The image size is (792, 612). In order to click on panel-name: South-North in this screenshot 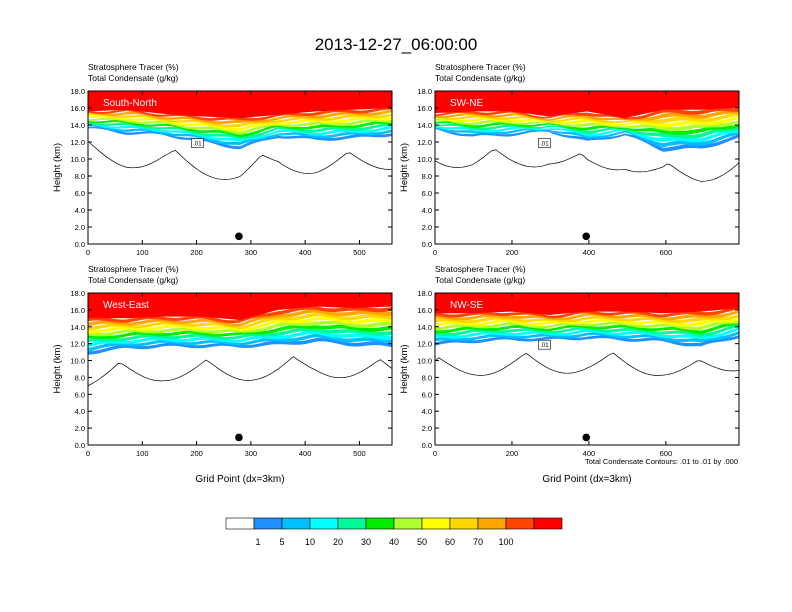, I will do `click(130, 103)`.